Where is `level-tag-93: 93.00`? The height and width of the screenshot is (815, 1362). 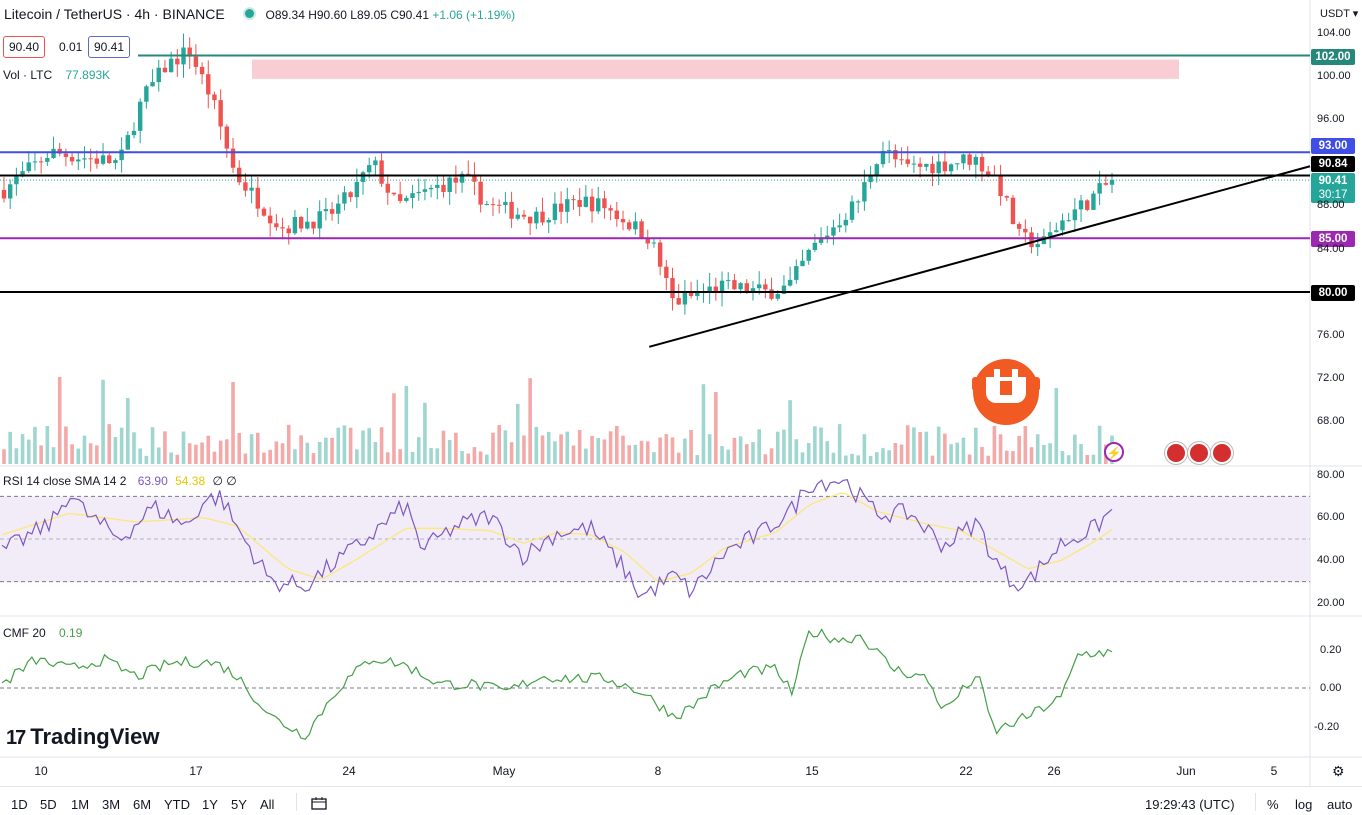 level-tag-93: 93.00 is located at coordinates (1333, 146).